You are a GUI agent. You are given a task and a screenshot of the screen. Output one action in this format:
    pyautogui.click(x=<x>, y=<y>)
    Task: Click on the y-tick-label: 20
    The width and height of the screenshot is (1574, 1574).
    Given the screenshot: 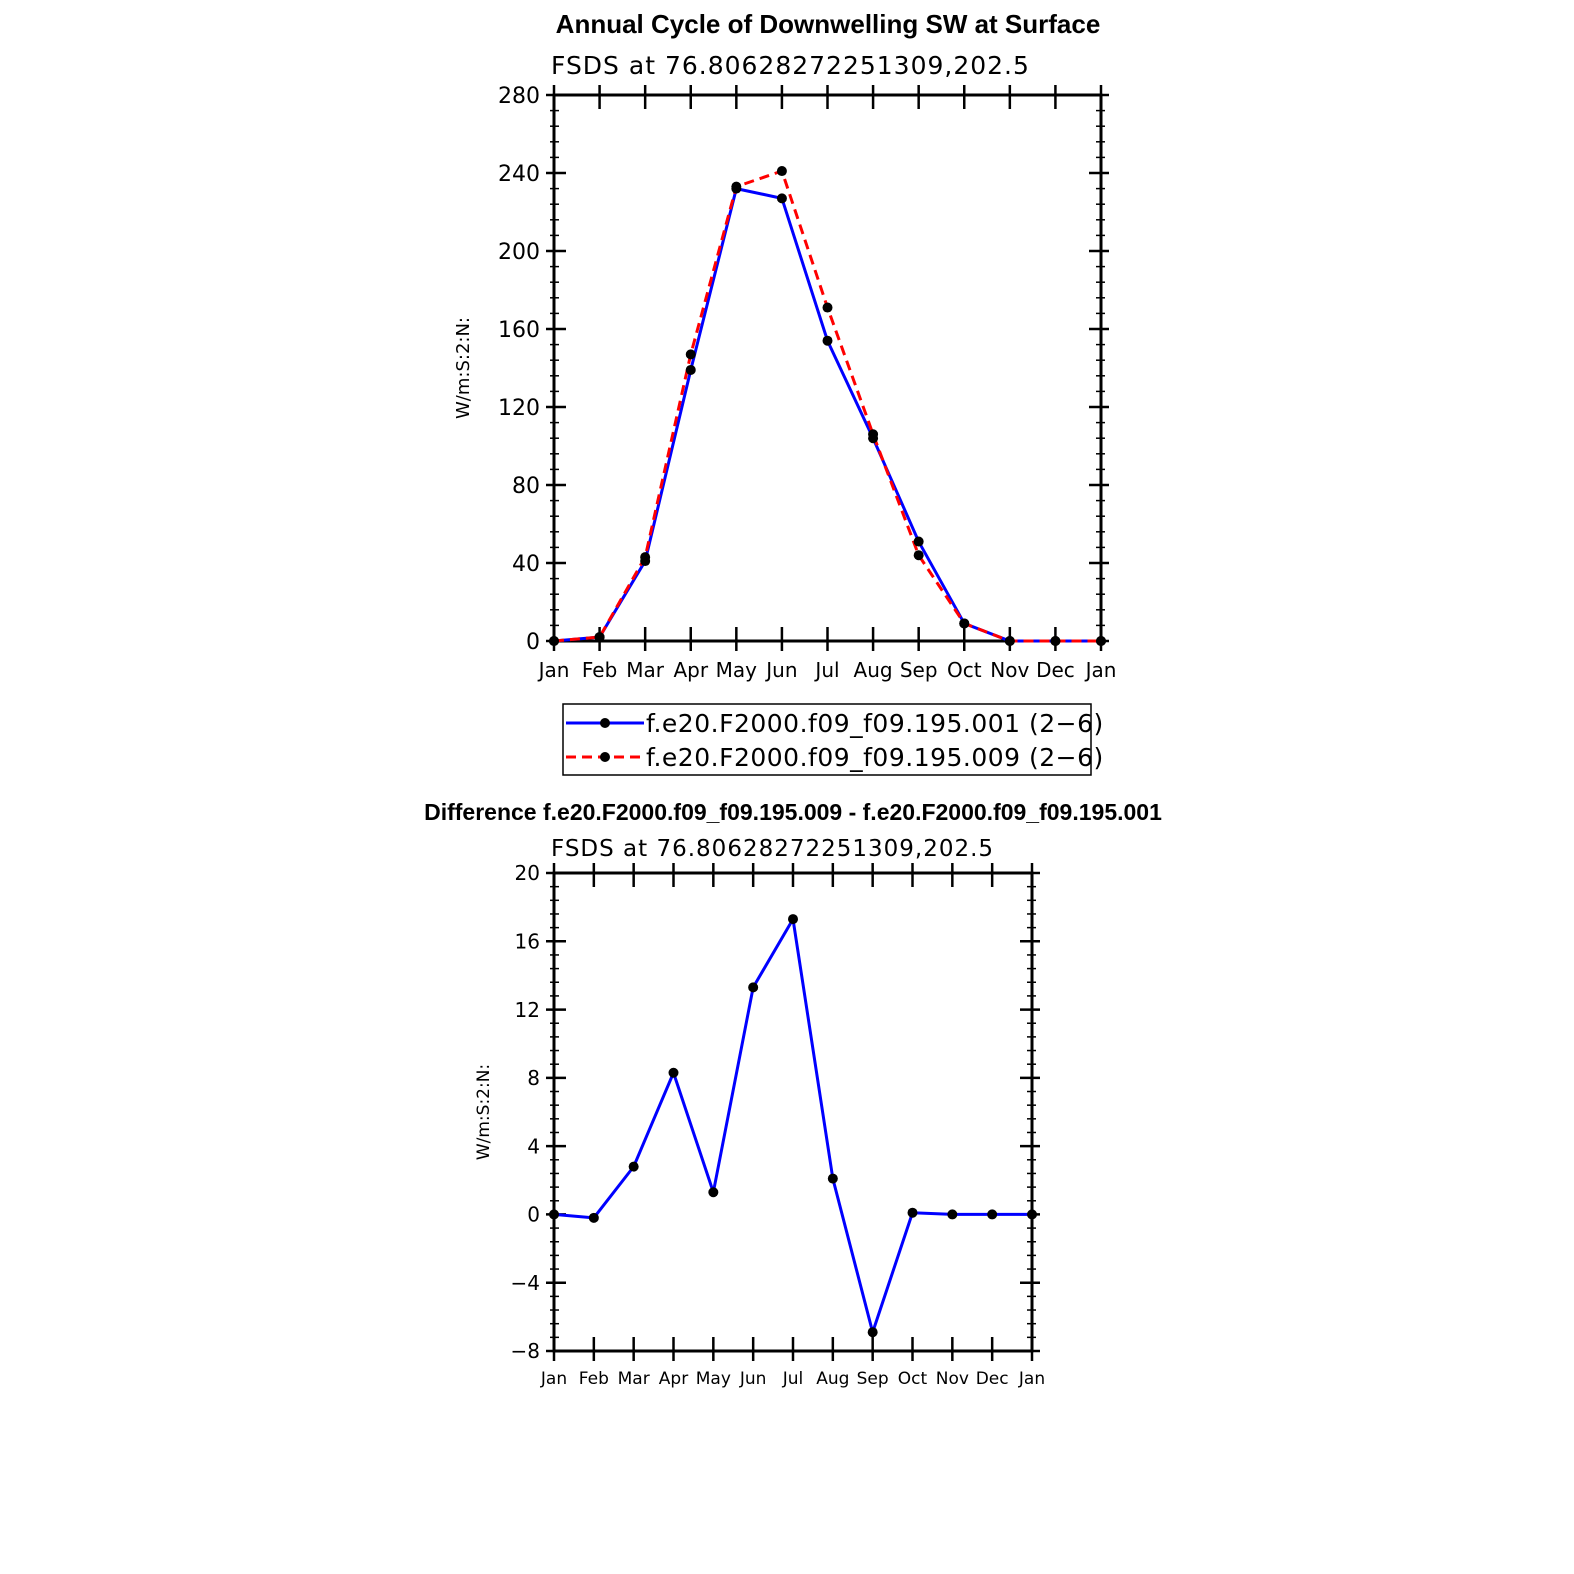 What is the action you would take?
    pyautogui.click(x=527, y=873)
    